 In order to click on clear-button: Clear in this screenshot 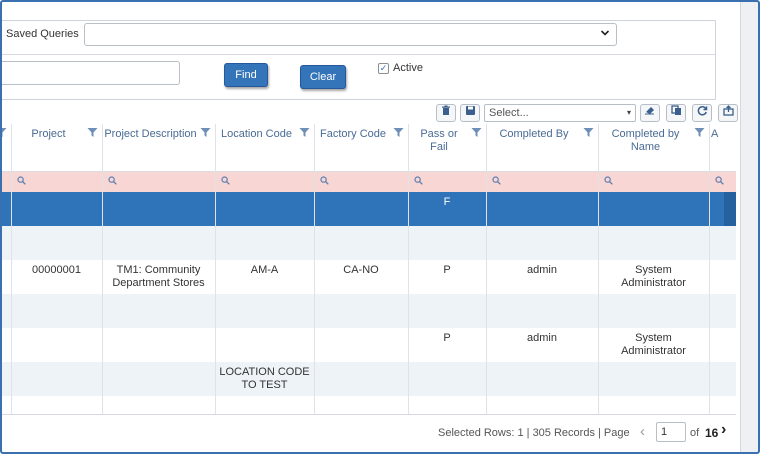, I will do `click(323, 77)`.